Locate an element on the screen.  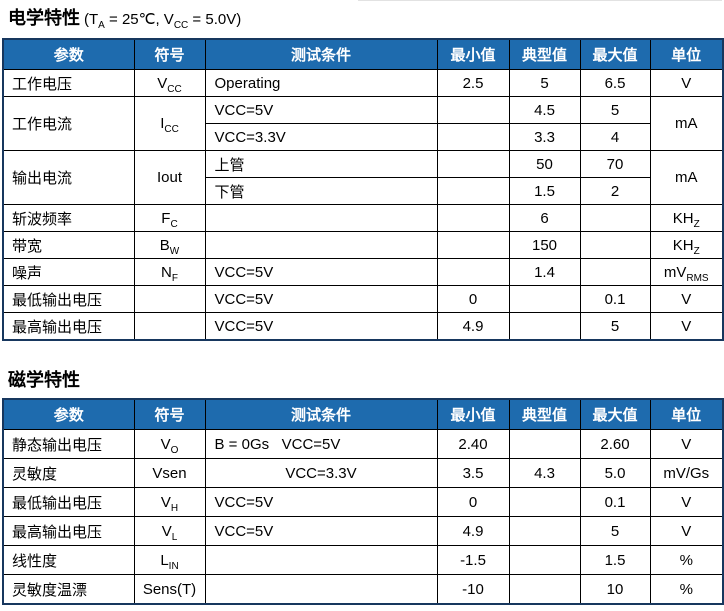
table-row: 噪声 NF VCC=5V 1.4 mVRMS is located at coordinates (363, 272).